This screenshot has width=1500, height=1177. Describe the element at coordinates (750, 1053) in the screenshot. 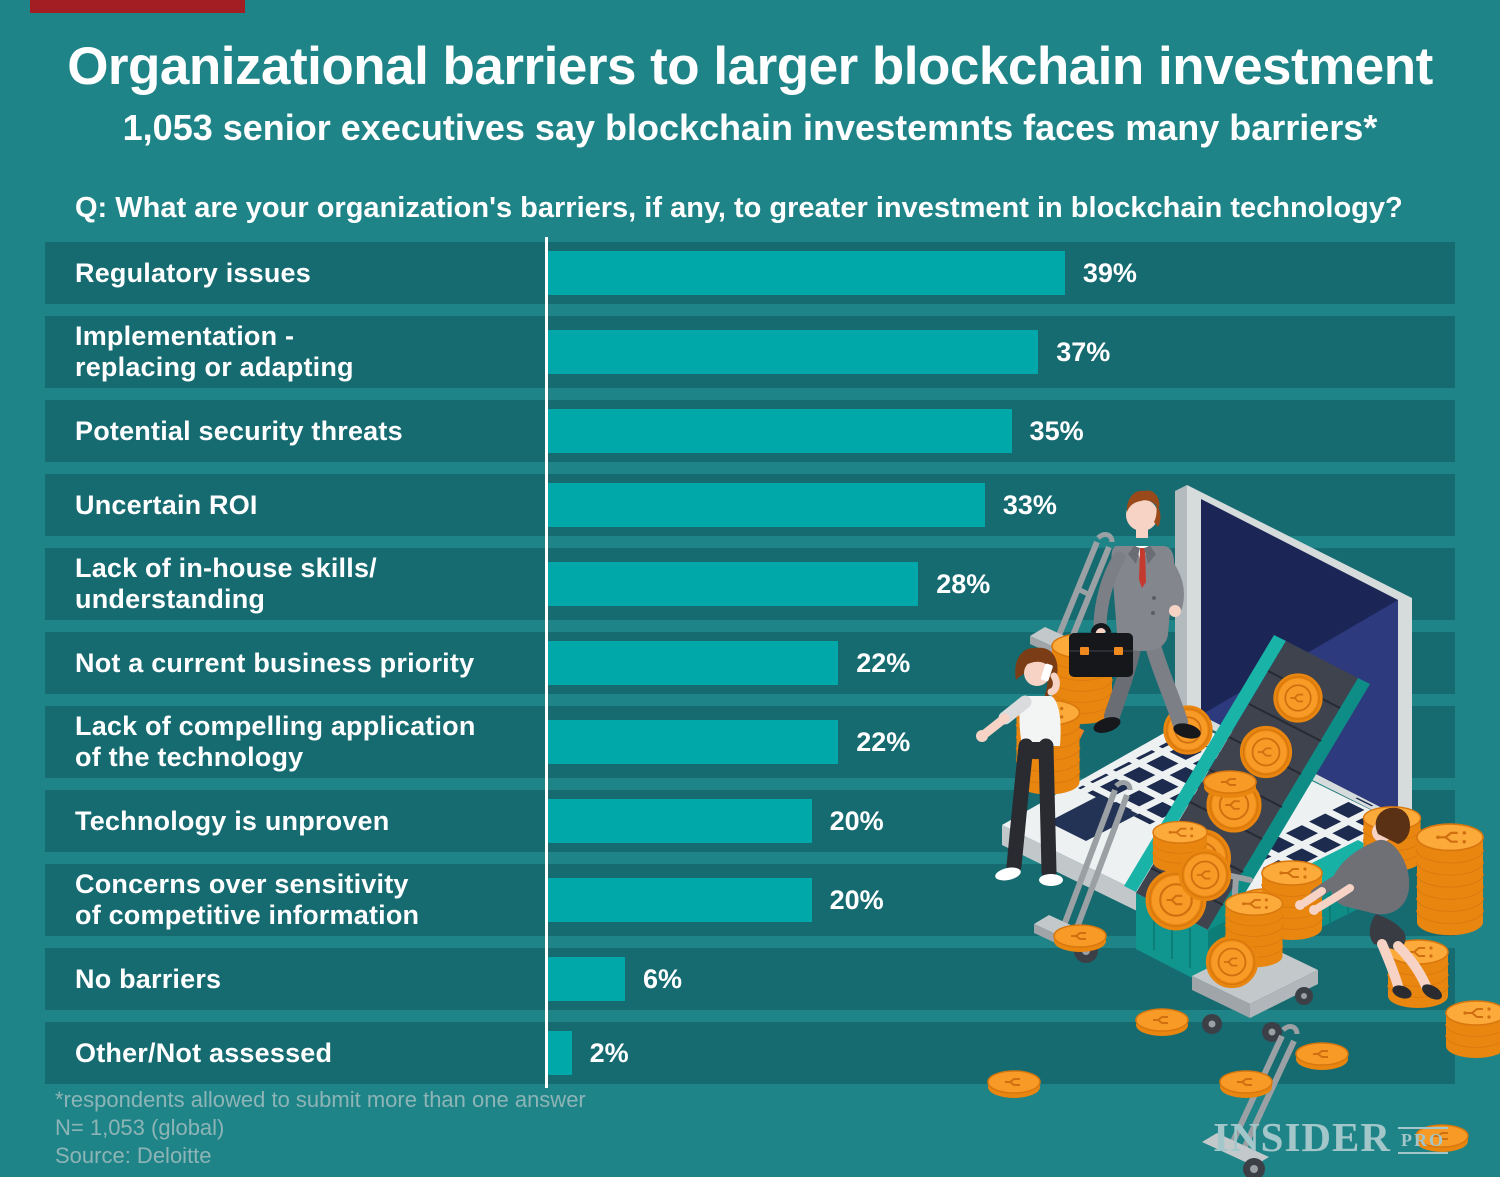

I see `chart-row: Other/Not assessed 2%` at that location.